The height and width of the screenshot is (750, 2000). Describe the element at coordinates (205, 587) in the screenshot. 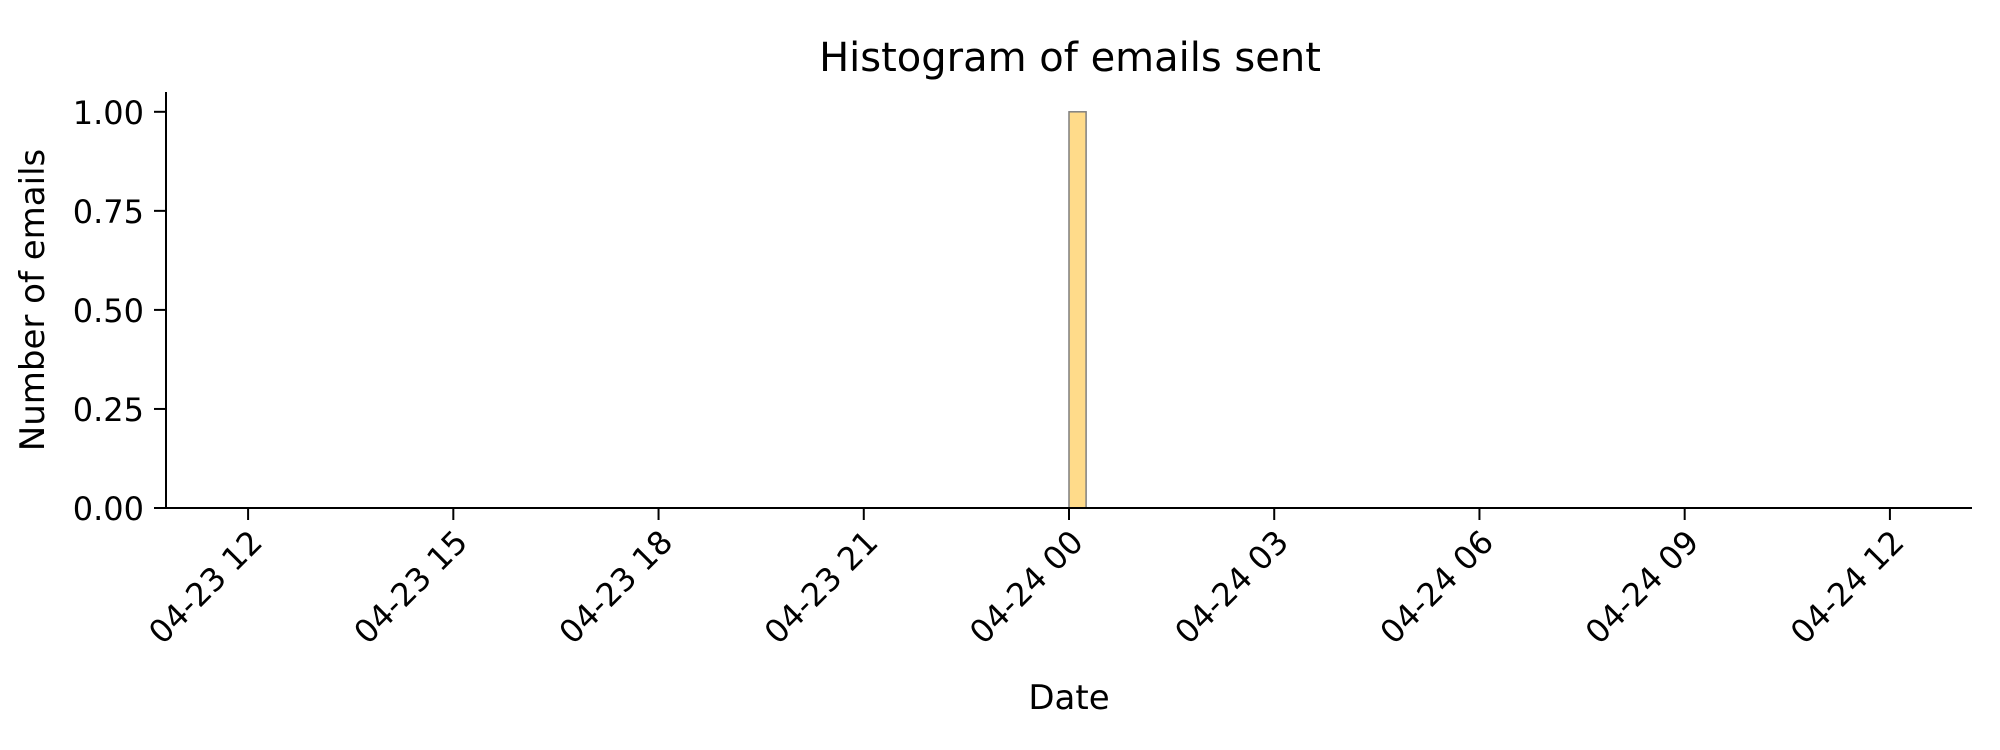

I see `x-tick-label: 04-23 12` at that location.